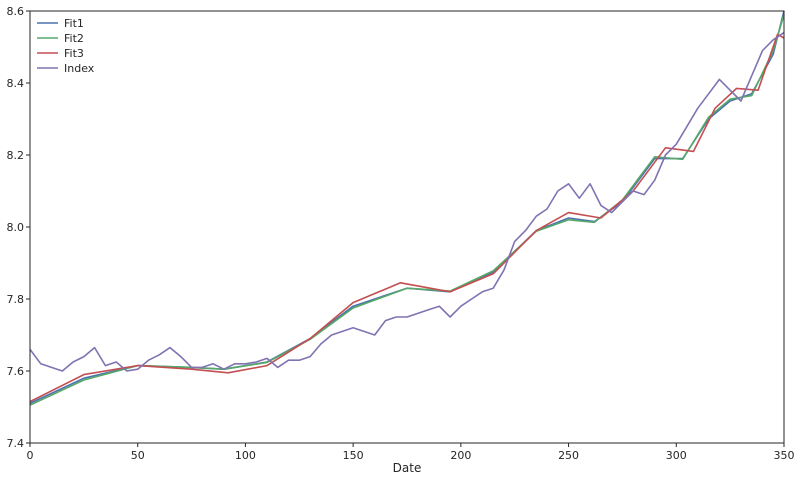  Describe the element at coordinates (784, 455) in the screenshot. I see `x-tick-label: 350` at that location.